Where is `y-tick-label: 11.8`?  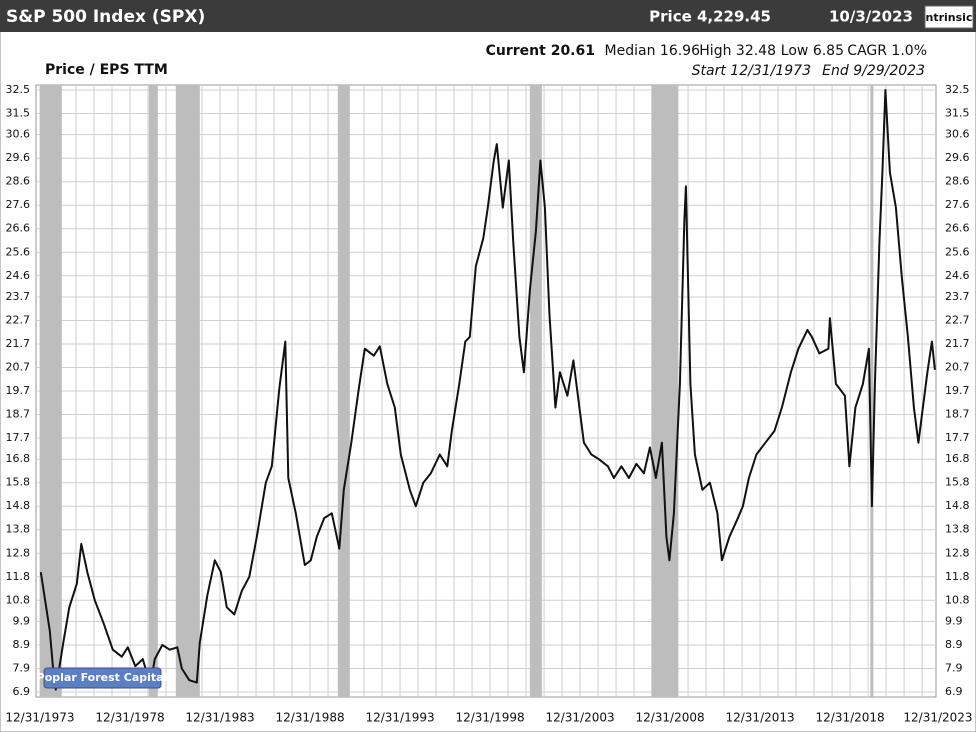
y-tick-label: 11.8 is located at coordinates (18, 576).